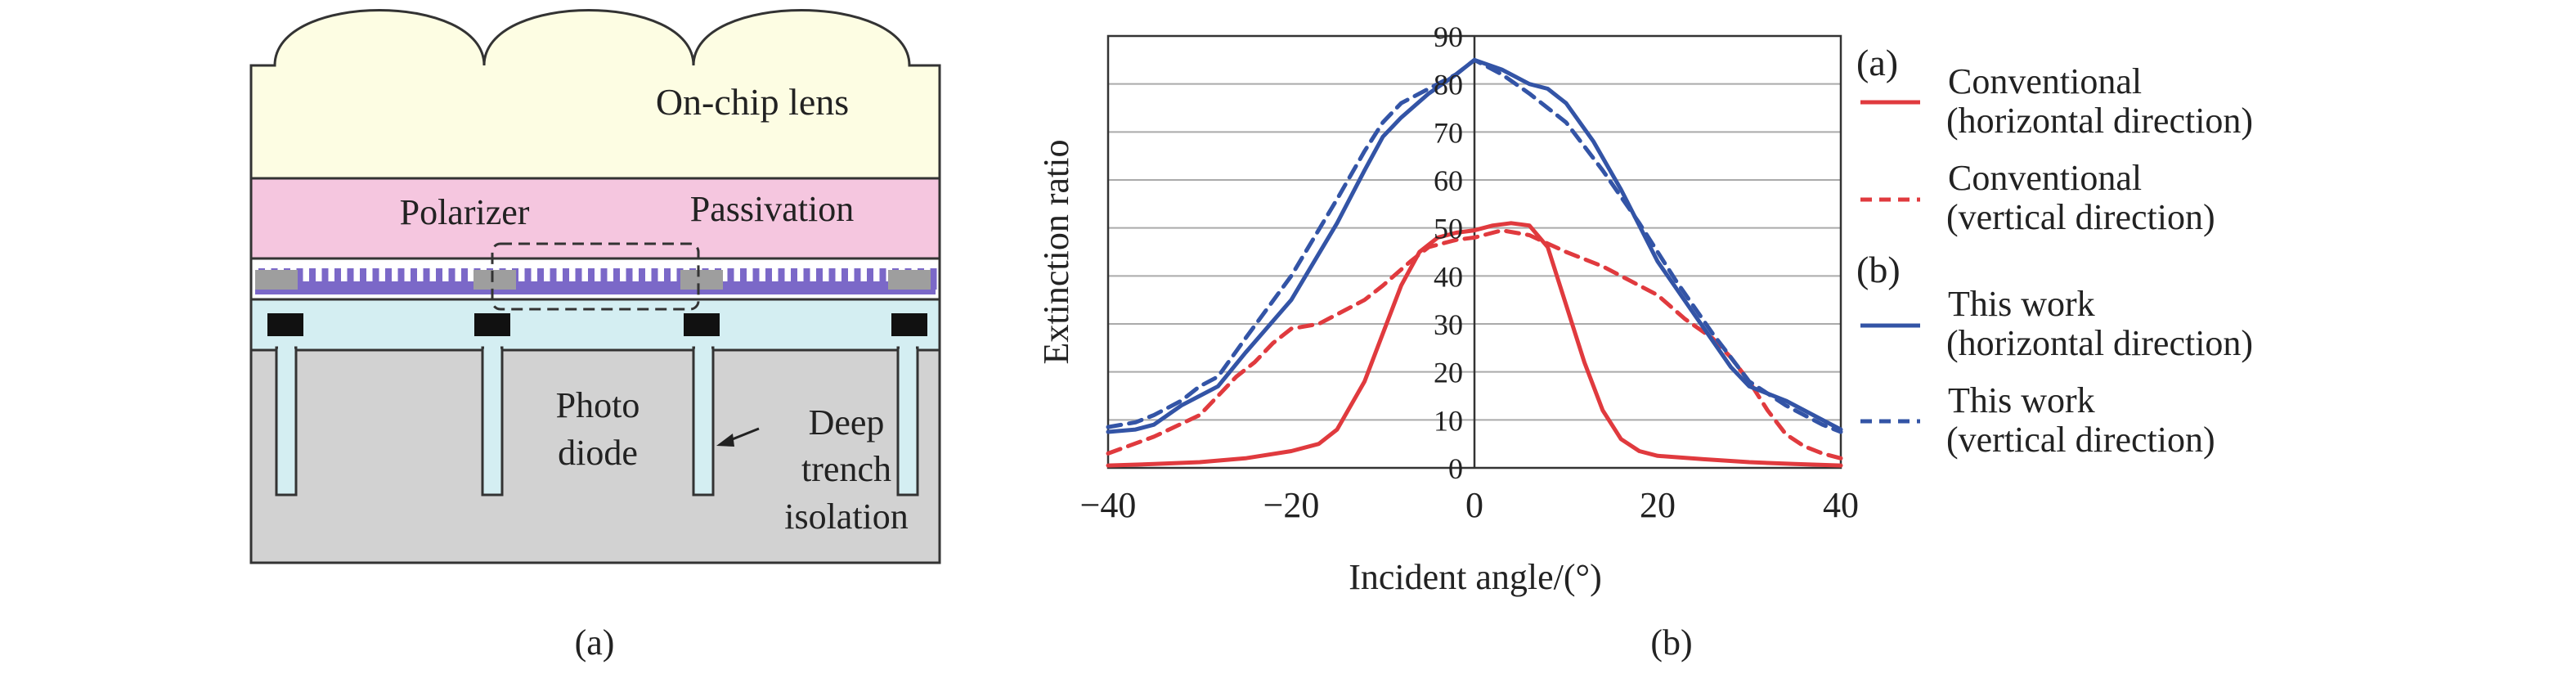 This screenshot has height=674, width=2576. I want to click on caption-a: (a), so click(595, 642).